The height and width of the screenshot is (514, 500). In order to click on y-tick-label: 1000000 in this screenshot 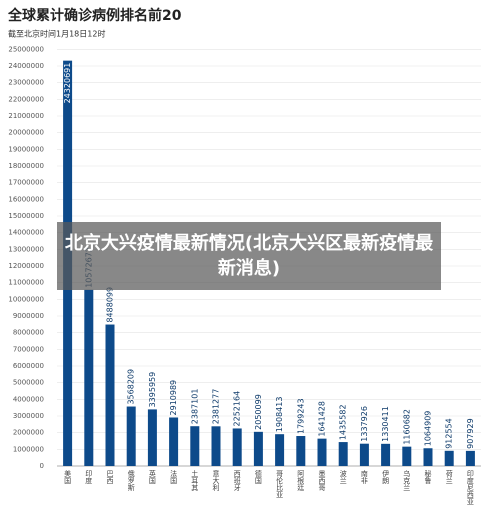, I will do `click(28, 449)`.